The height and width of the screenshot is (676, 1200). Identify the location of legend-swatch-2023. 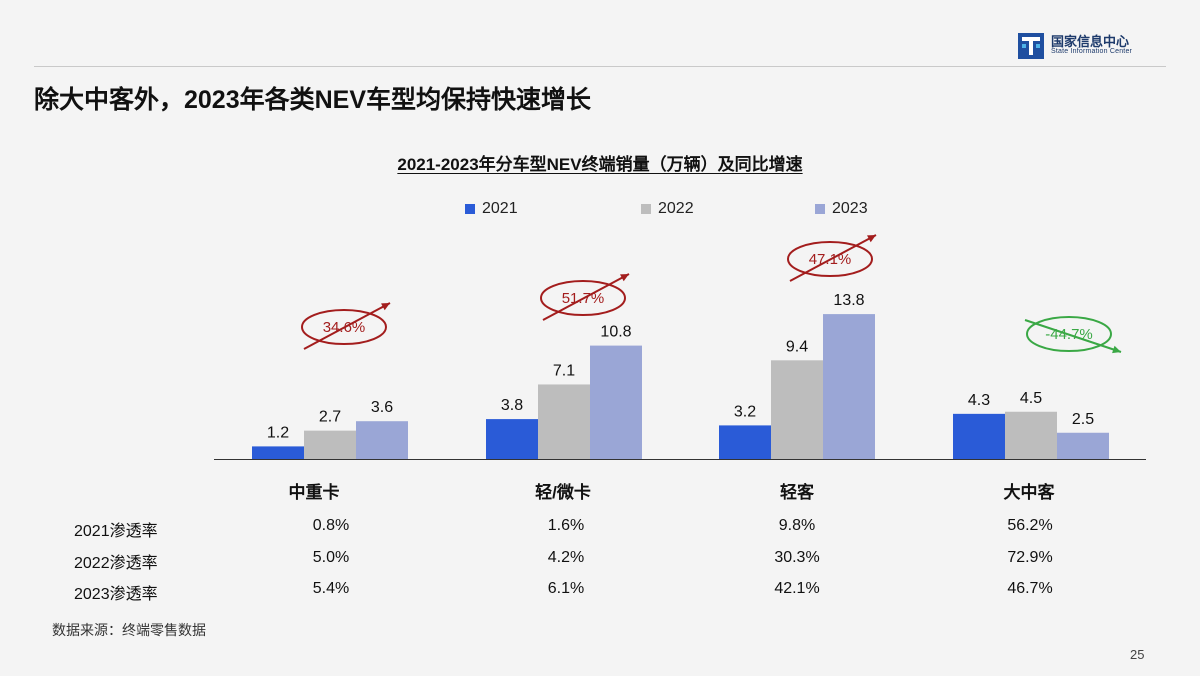
(820, 209).